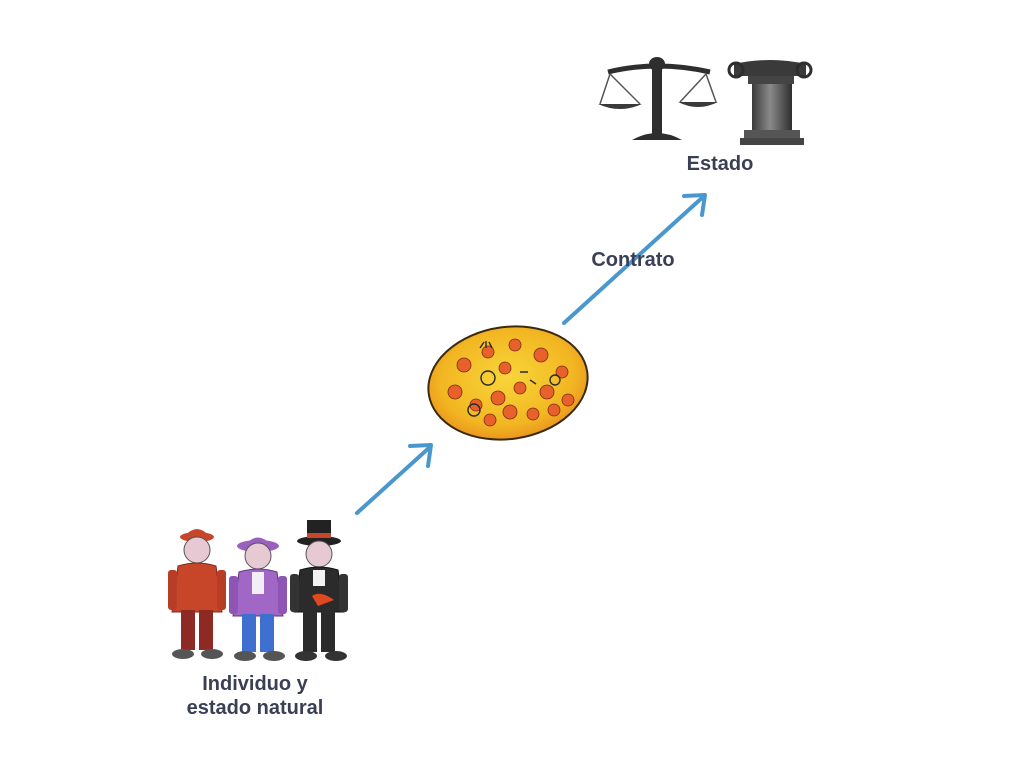 The height and width of the screenshot is (768, 1024). Describe the element at coordinates (720, 164) in the screenshot. I see `state-label: Estado` at that location.